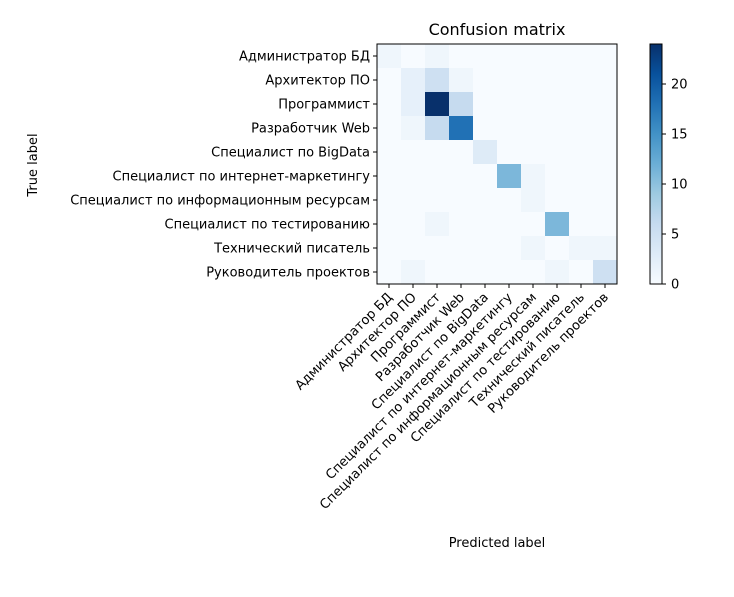 This screenshot has width=734, height=597. Describe the element at coordinates (290, 153) in the screenshot. I see `y-tick-label: Специалист по BigData` at that location.